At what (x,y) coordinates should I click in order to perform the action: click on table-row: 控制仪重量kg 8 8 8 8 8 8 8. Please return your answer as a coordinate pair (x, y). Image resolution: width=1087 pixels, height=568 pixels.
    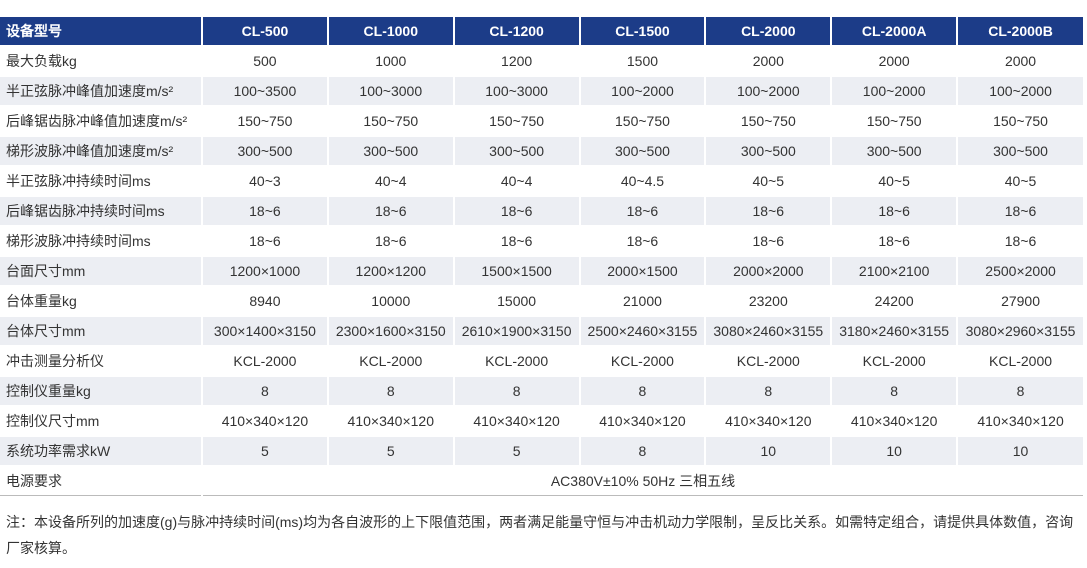
    Looking at the image, I should click on (541, 390).